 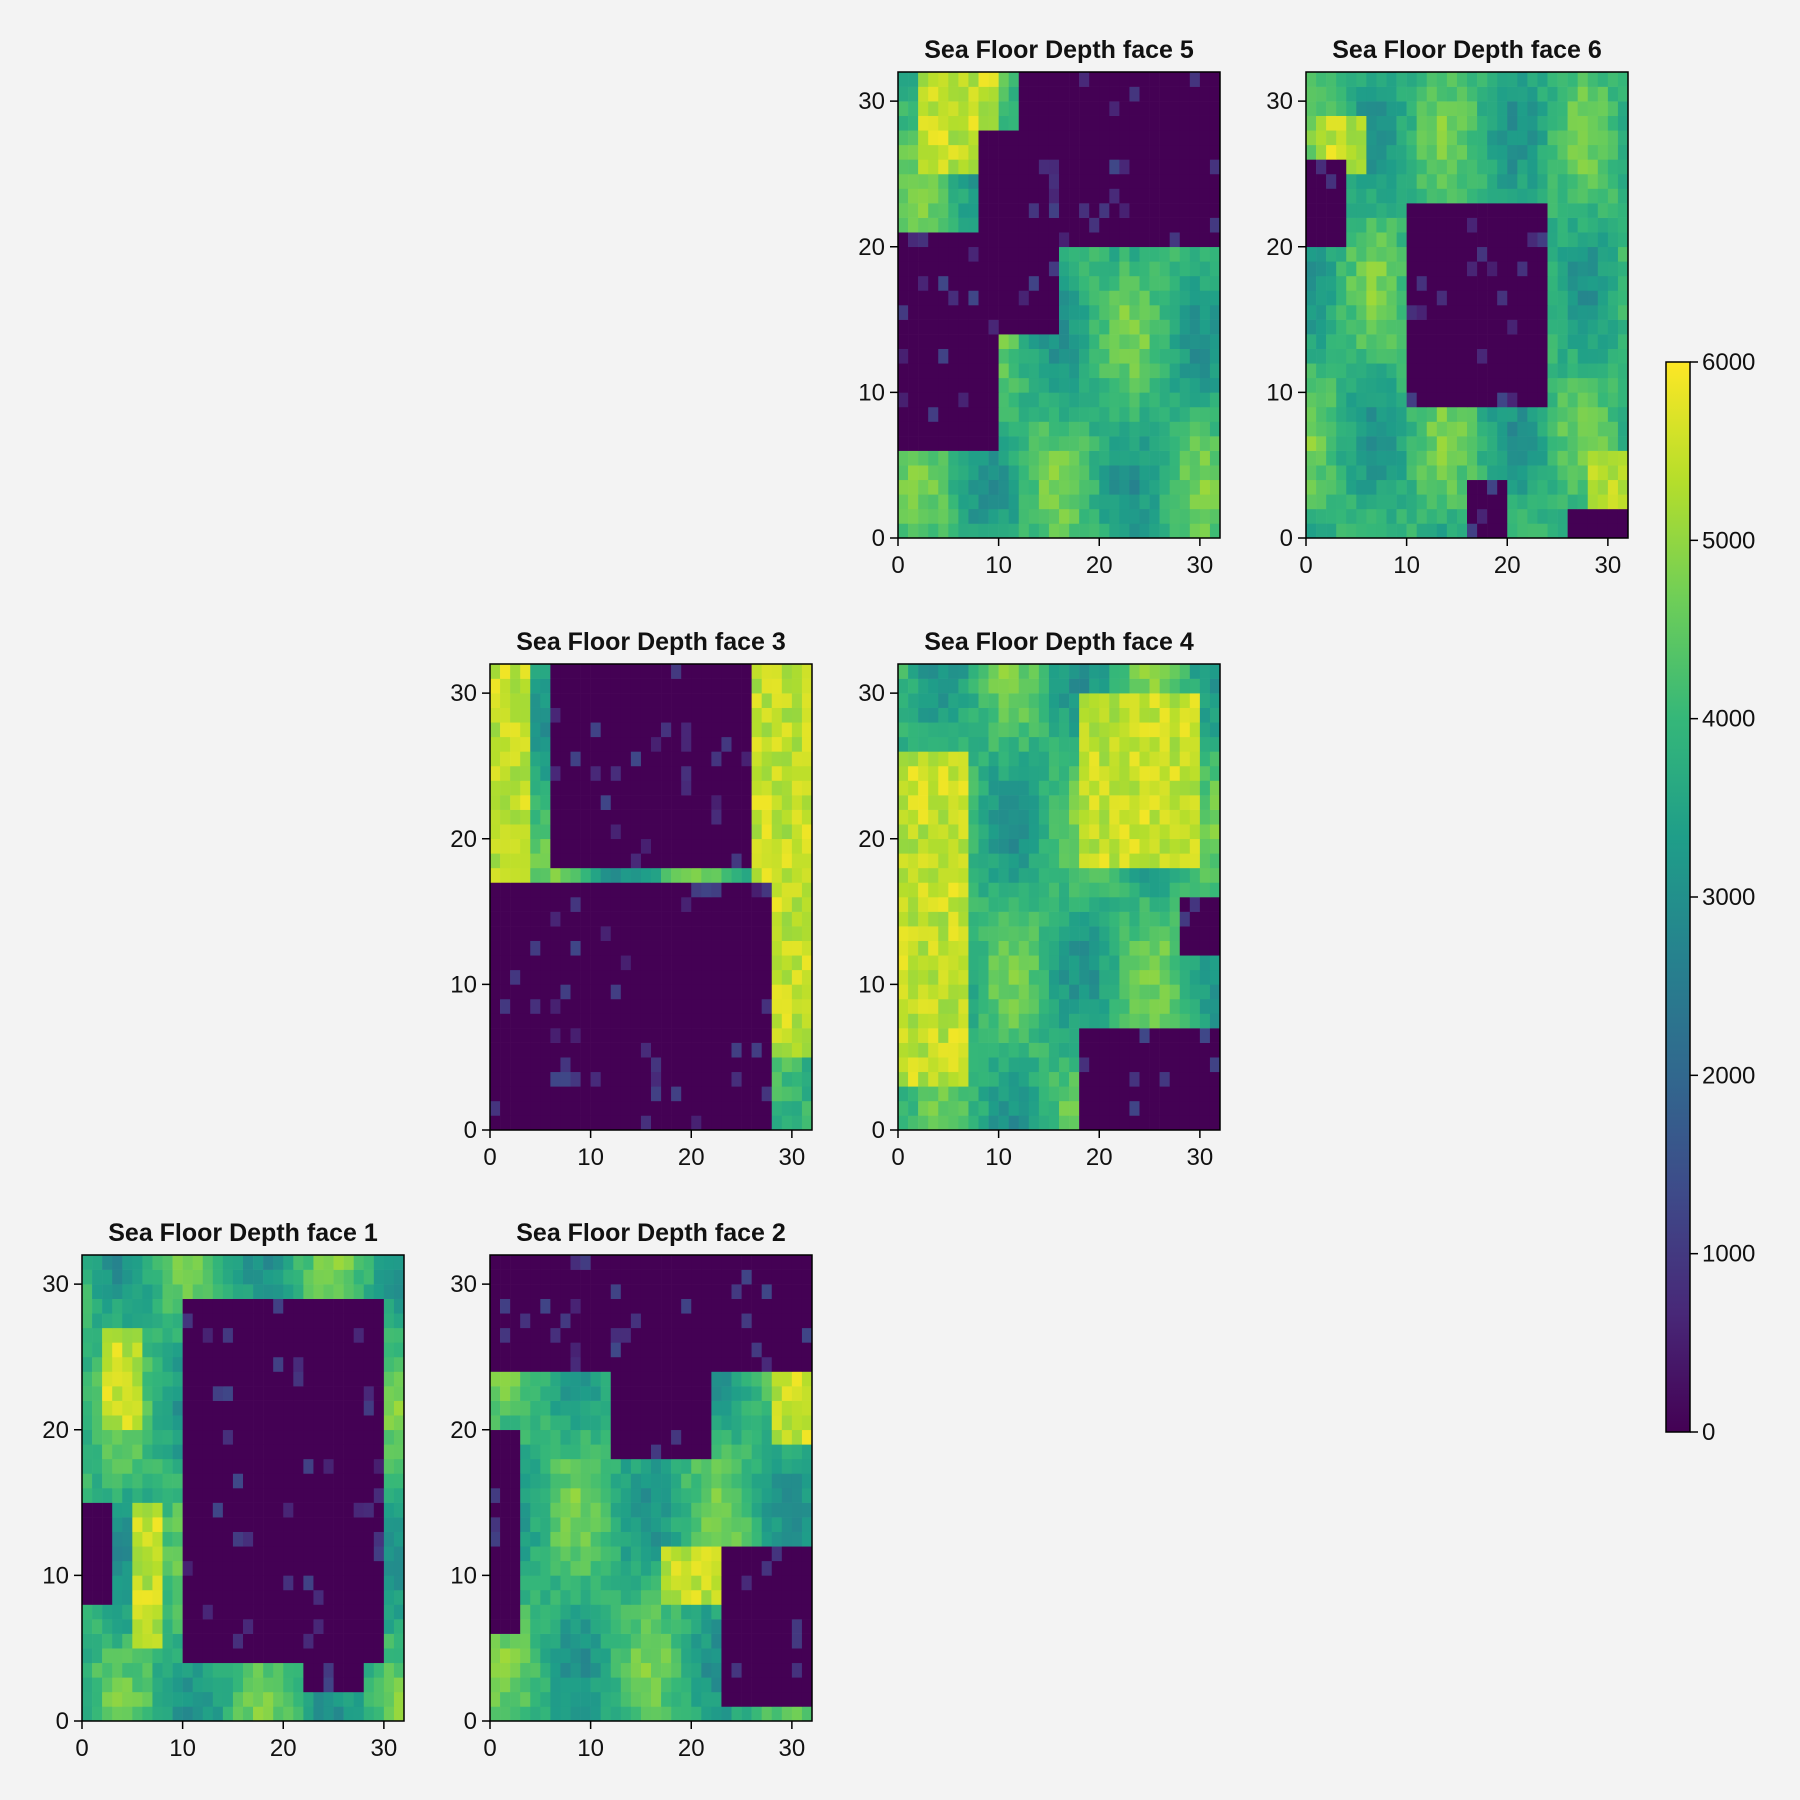 I want to click on heatmap-cells, so click(x=243, y=1488).